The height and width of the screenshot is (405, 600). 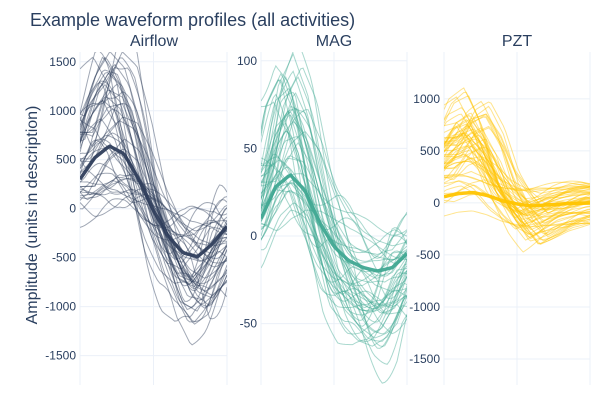 What do you see at coordinates (247, 61) in the screenshot?
I see `y-tick-label: 100` at bounding box center [247, 61].